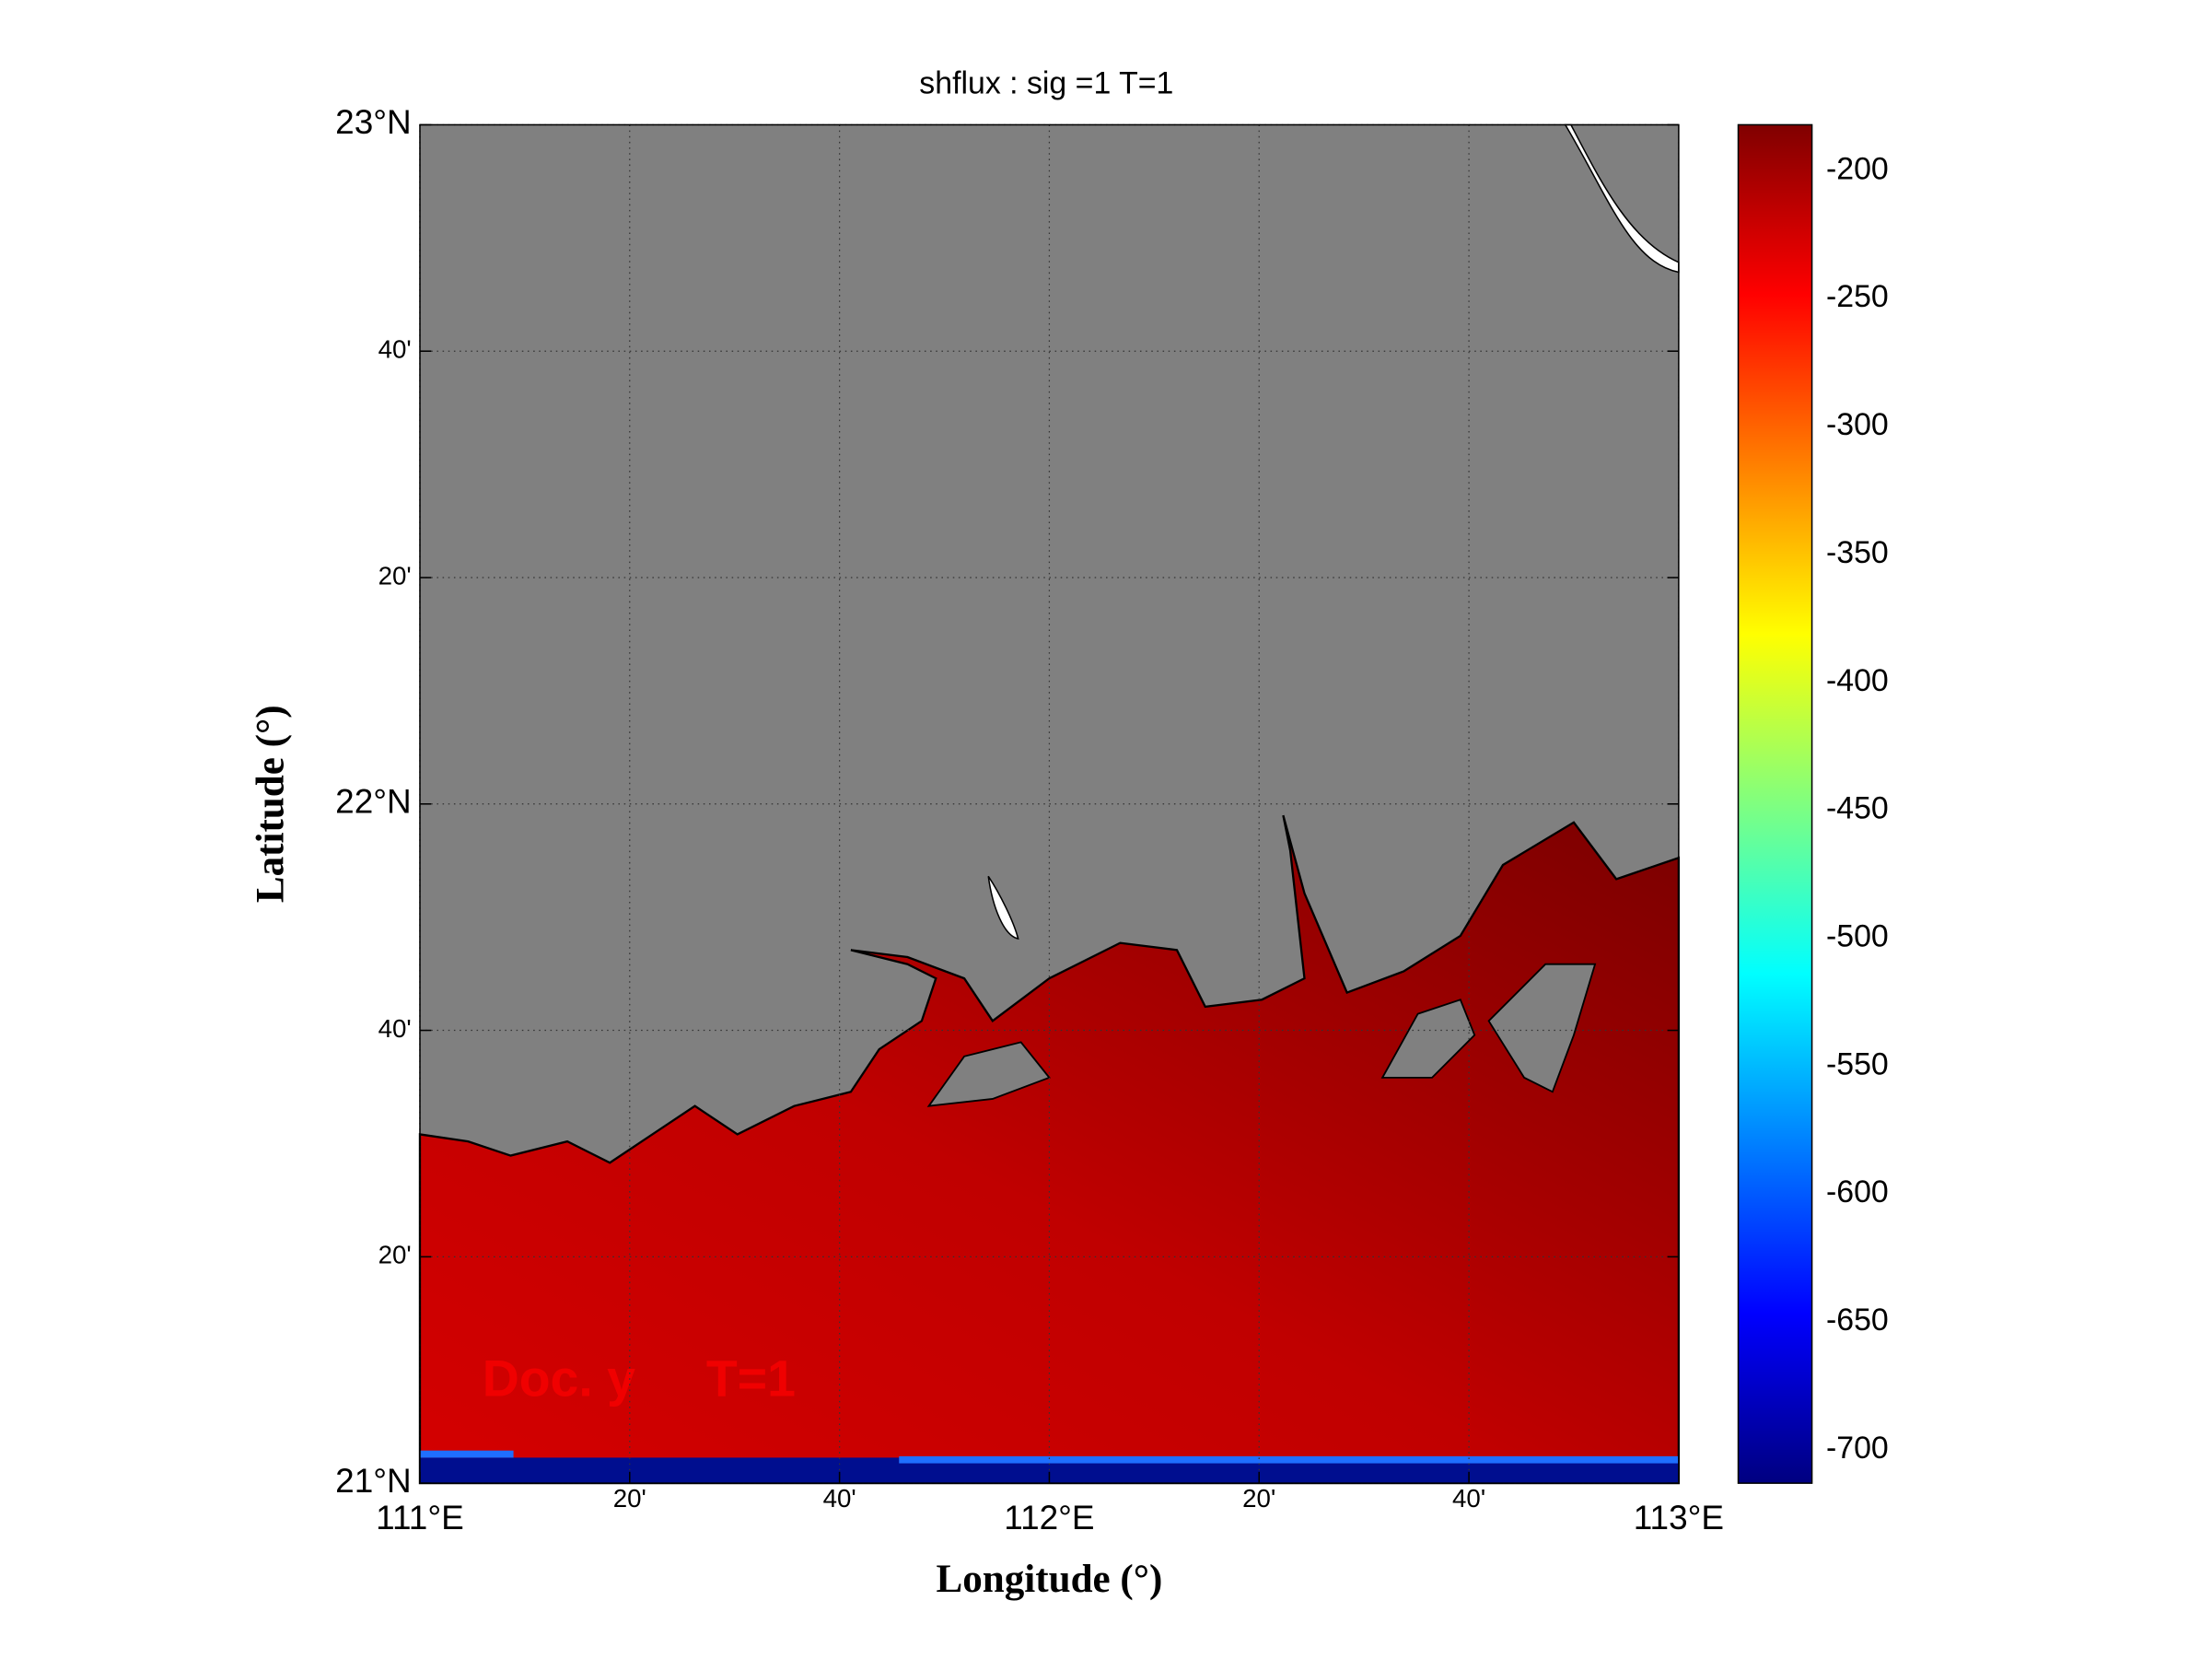  I want to click on x-axis-label: Longitude (°), so click(1049, 1579).